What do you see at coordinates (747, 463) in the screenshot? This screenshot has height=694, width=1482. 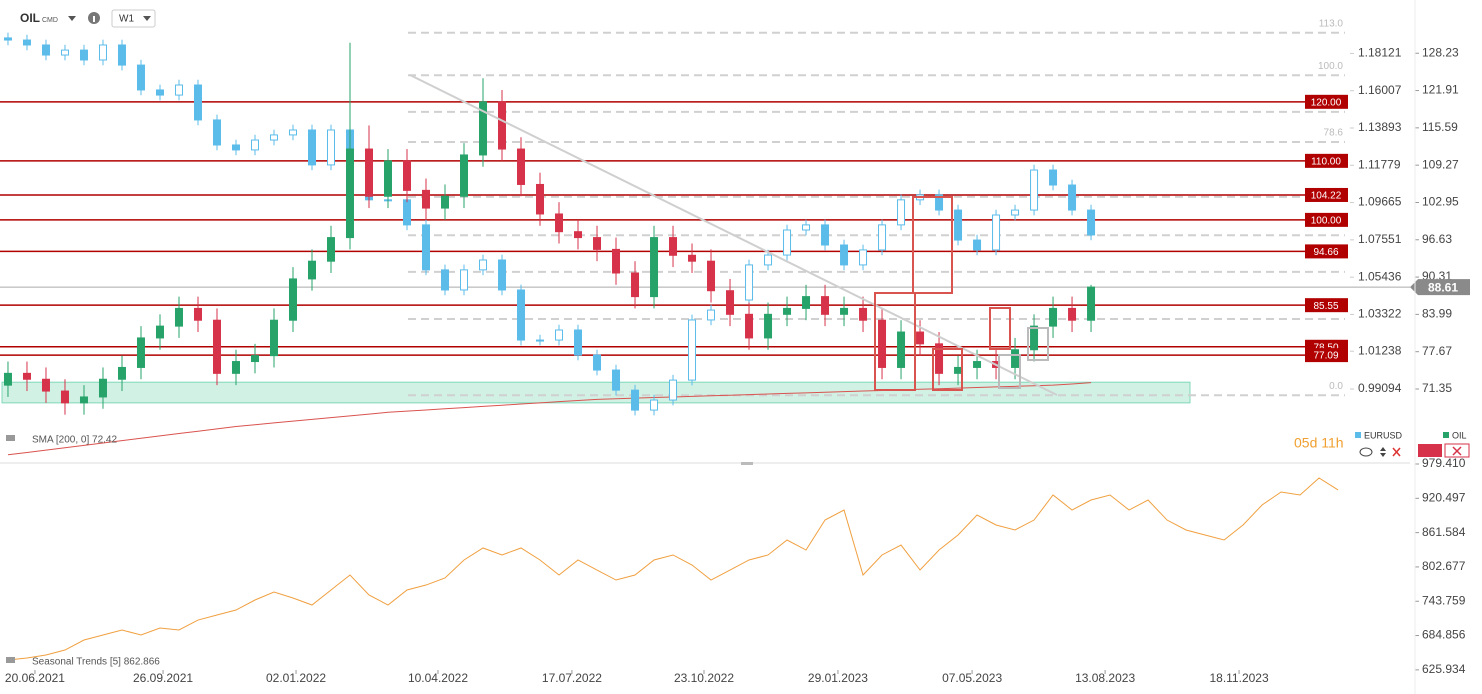 I see `panel-handle` at bounding box center [747, 463].